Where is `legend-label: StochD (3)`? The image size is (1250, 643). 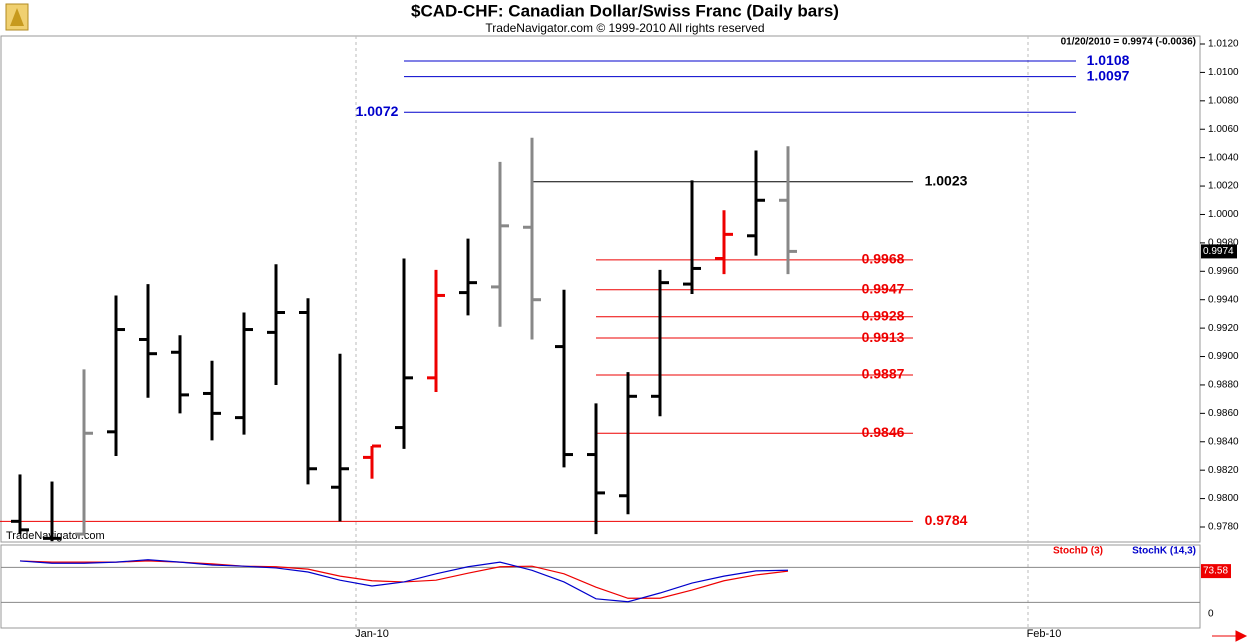 legend-label: StochD (3) is located at coordinates (1078, 551).